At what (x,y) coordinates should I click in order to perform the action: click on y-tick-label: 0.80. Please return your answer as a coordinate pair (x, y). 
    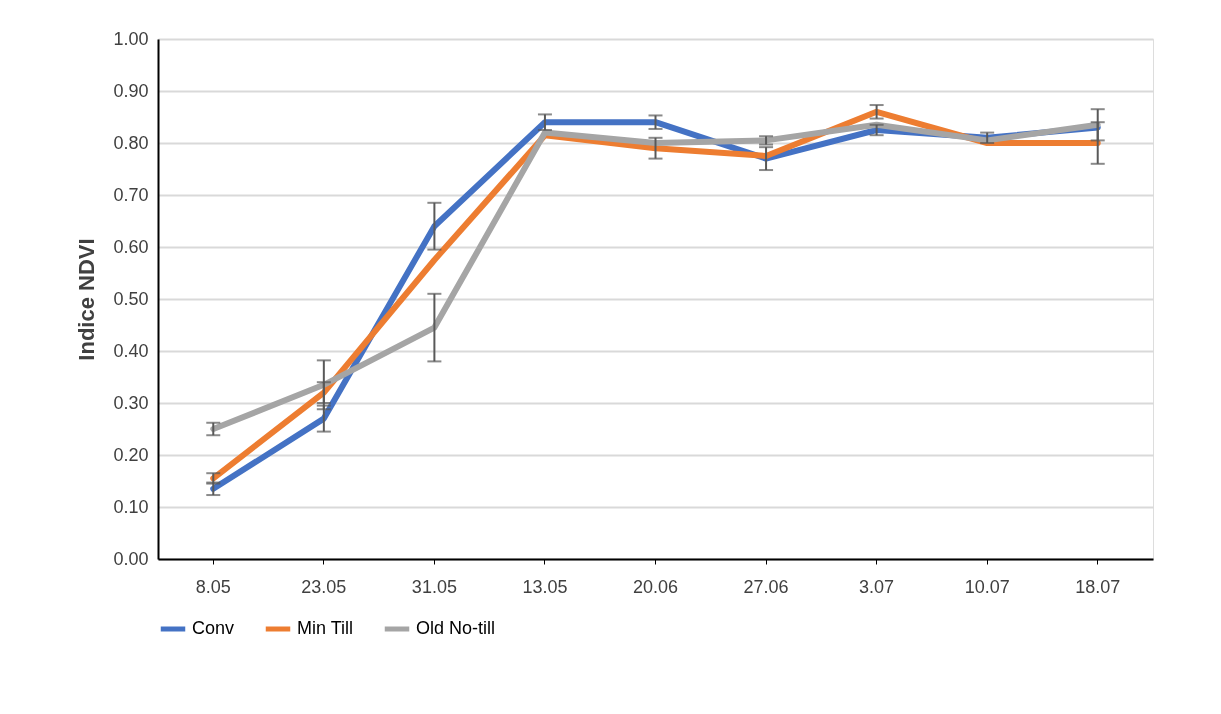
    Looking at the image, I should click on (131, 142).